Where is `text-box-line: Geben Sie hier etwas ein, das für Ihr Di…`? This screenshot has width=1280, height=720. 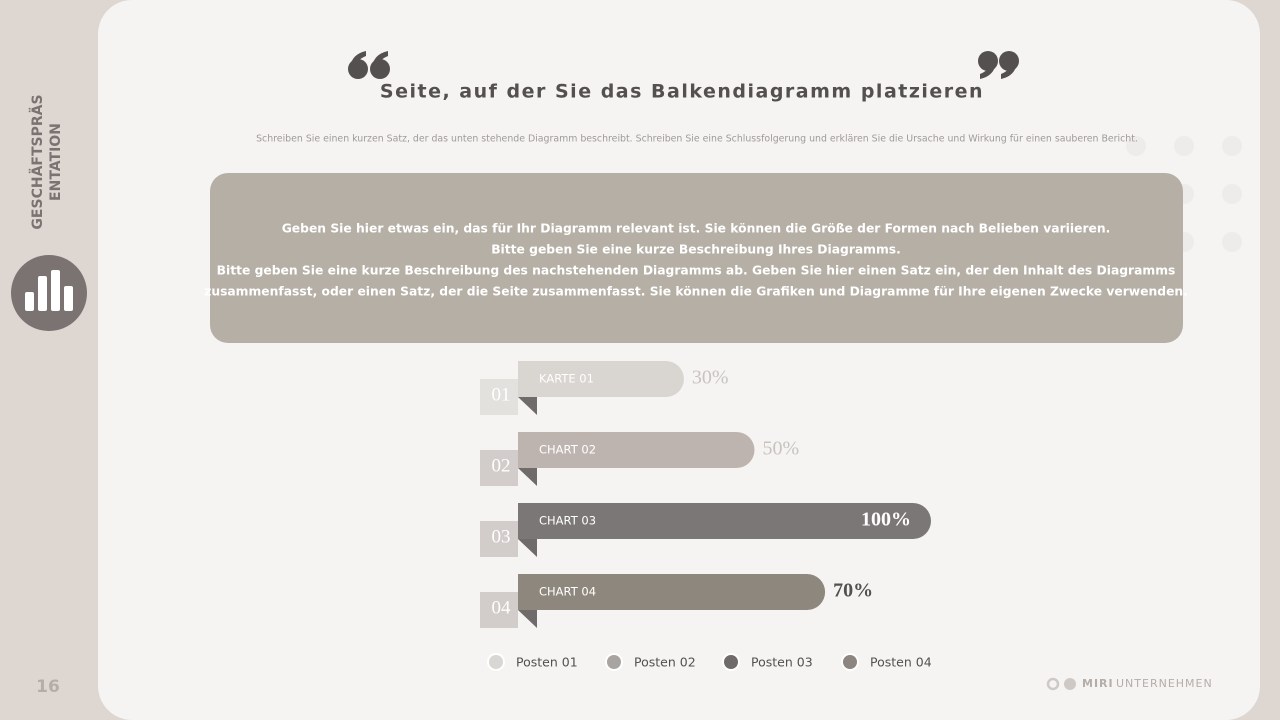
text-box-line: Geben Sie hier etwas ein, das für Ihr Di… is located at coordinates (696, 229).